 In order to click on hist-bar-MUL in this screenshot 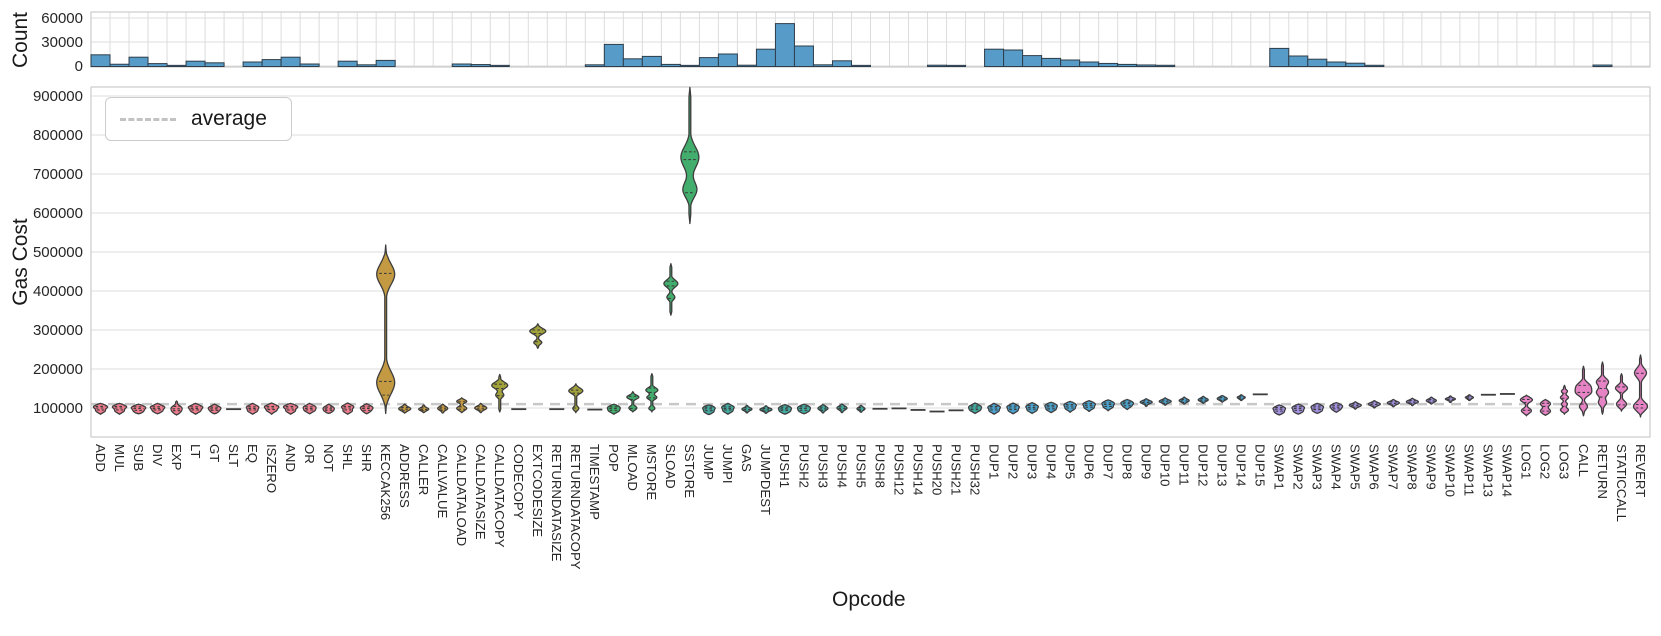, I will do `click(119, 65)`.